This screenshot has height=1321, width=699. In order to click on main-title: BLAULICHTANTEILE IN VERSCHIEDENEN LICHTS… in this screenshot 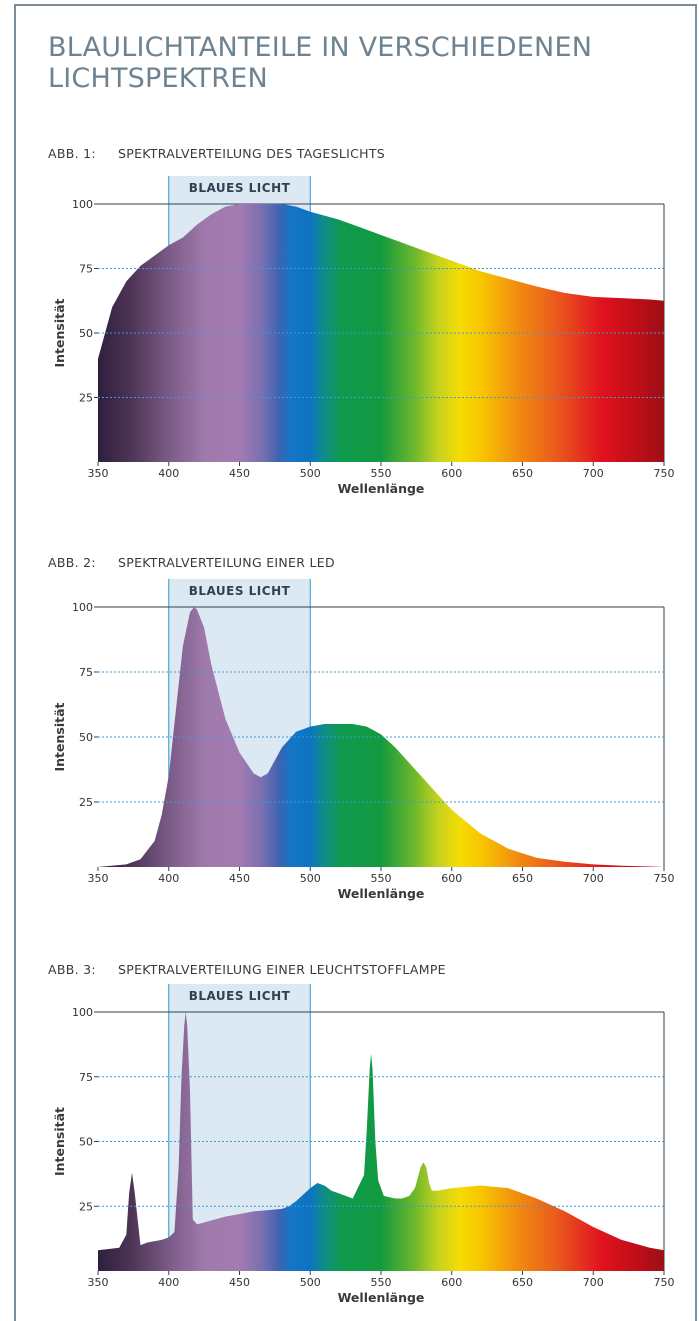, I will do `click(320, 63)`.